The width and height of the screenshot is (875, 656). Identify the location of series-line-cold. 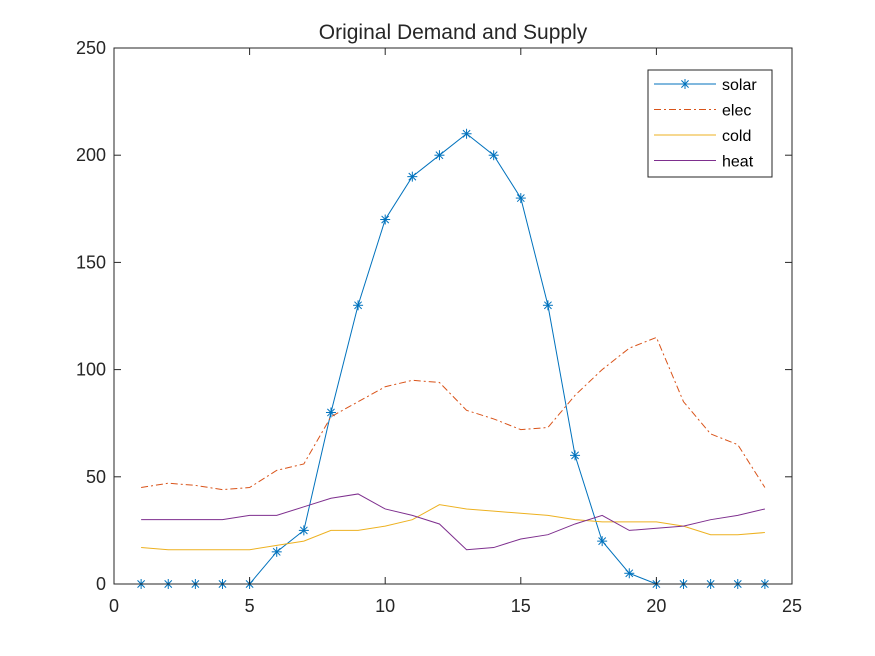
(453, 527).